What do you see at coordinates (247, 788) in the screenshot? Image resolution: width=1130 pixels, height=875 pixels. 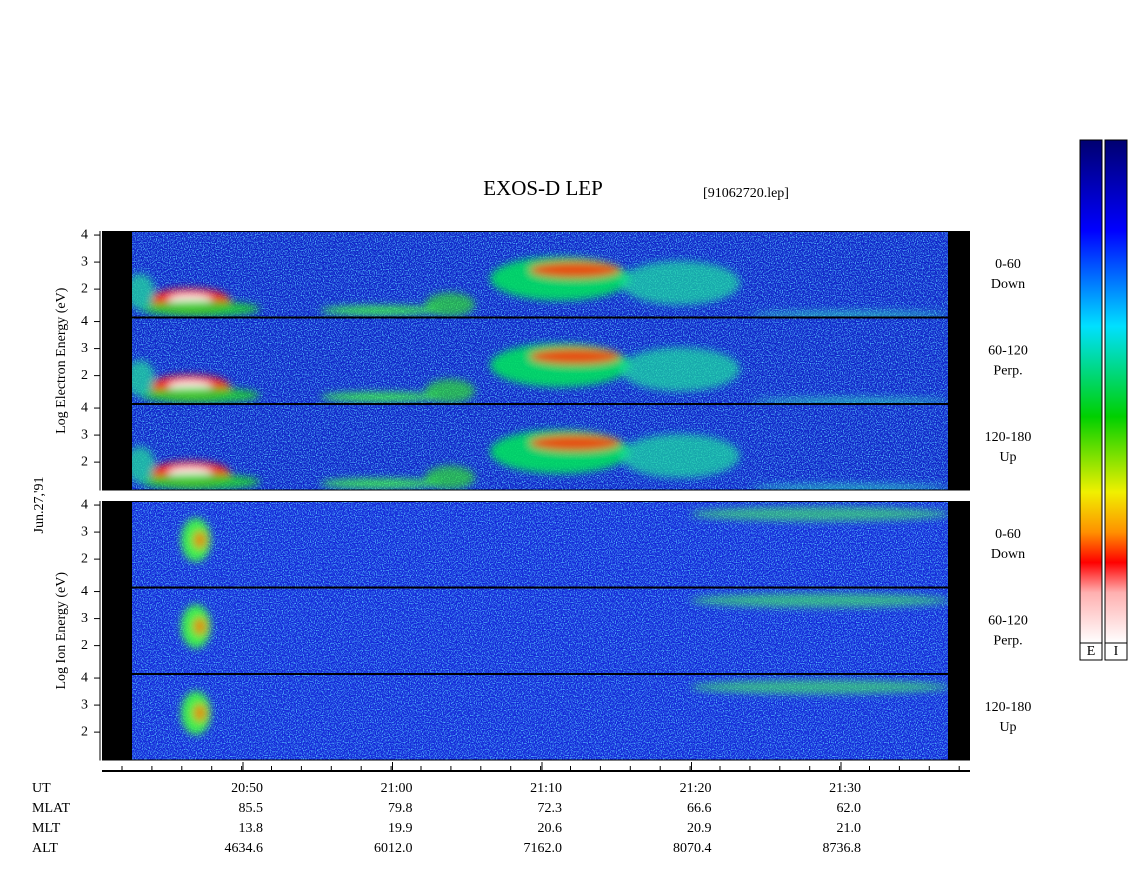 I see `x-tick-label: 20:50` at bounding box center [247, 788].